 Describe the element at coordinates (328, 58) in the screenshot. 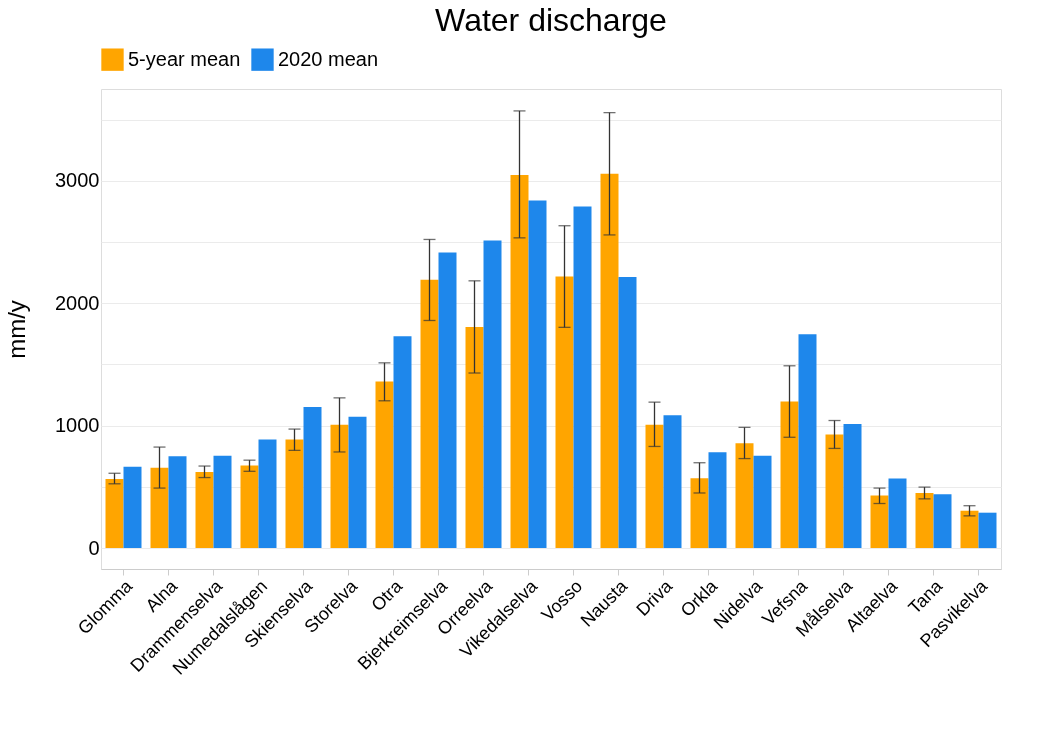

I see `legend-label: 2020 mean` at that location.